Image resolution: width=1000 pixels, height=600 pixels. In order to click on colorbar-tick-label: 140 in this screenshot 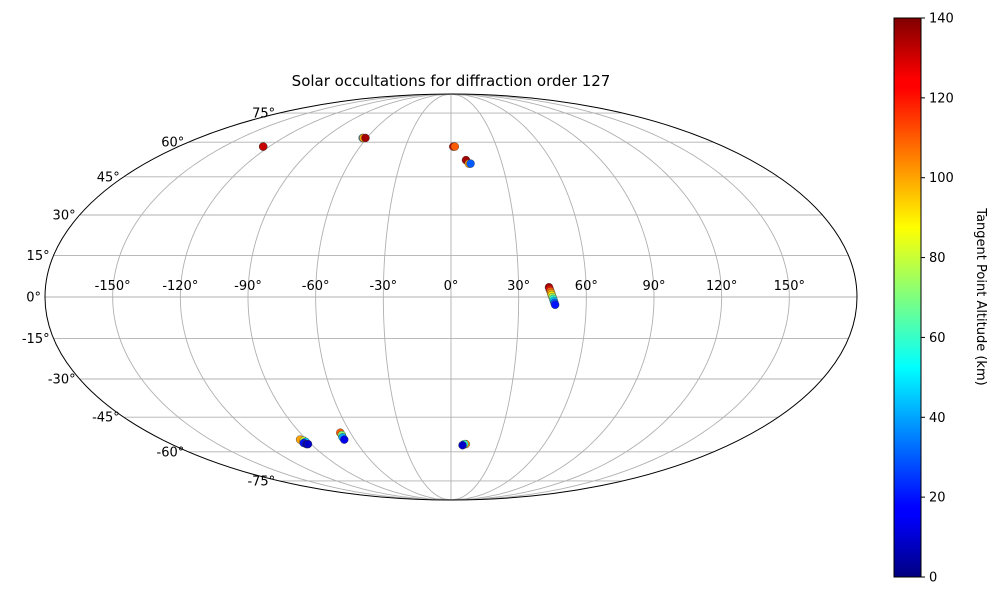, I will do `click(941, 19)`.